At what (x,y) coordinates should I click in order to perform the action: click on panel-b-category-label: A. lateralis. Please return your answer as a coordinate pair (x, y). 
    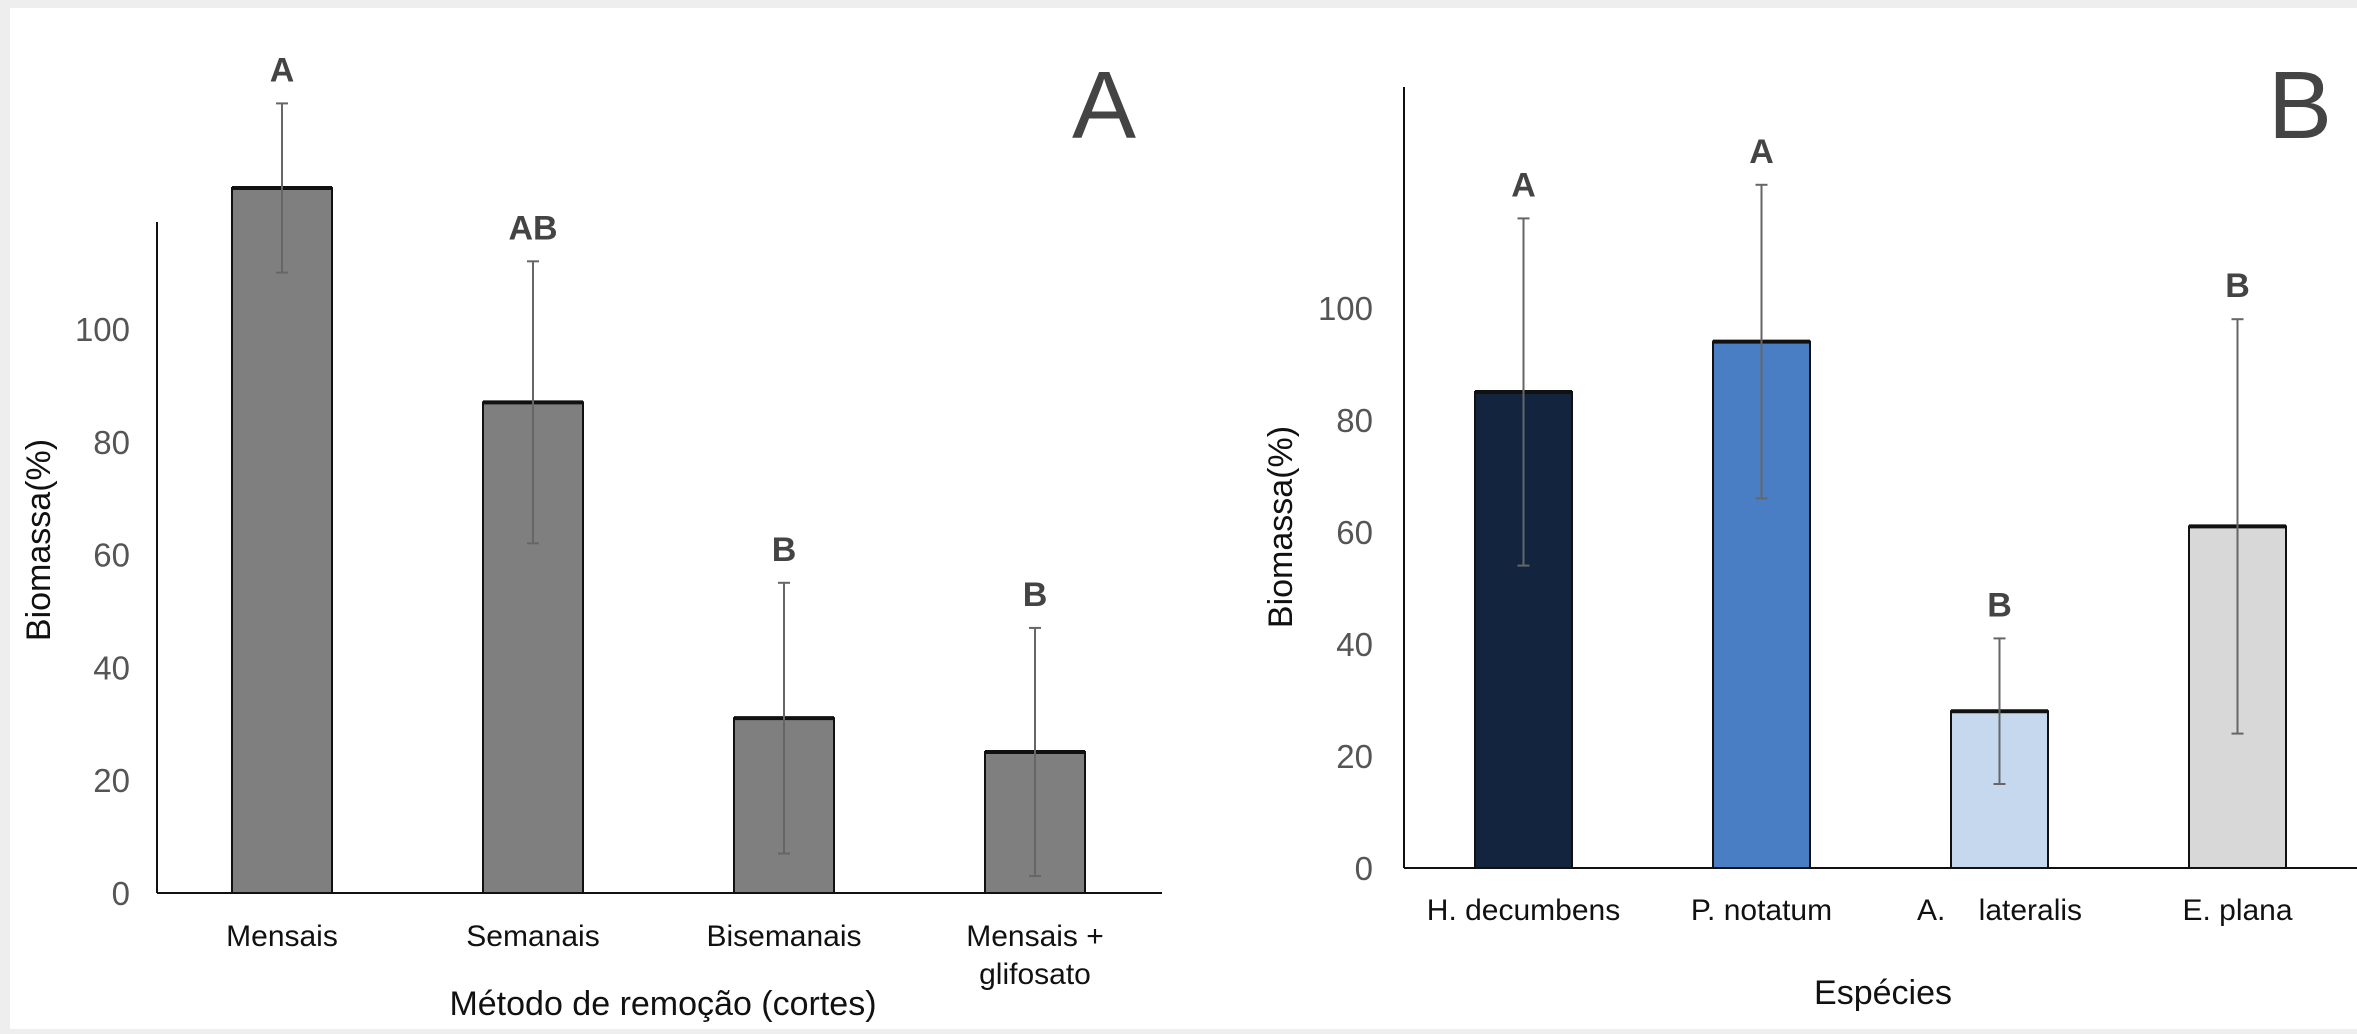
    Looking at the image, I should click on (1999, 910).